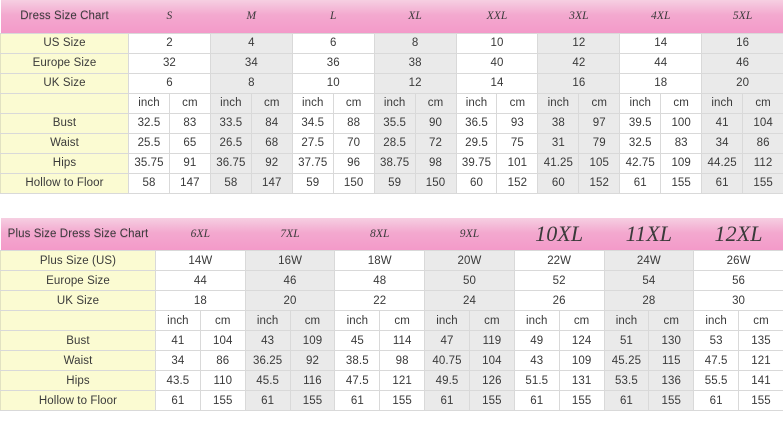  Describe the element at coordinates (178, 340) in the screenshot. I see `cell-value: 41` at that location.